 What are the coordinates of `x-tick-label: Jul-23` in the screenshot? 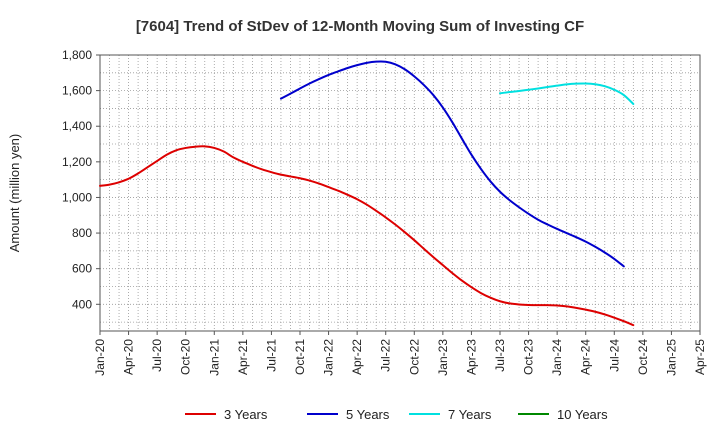 It's located at (500, 355).